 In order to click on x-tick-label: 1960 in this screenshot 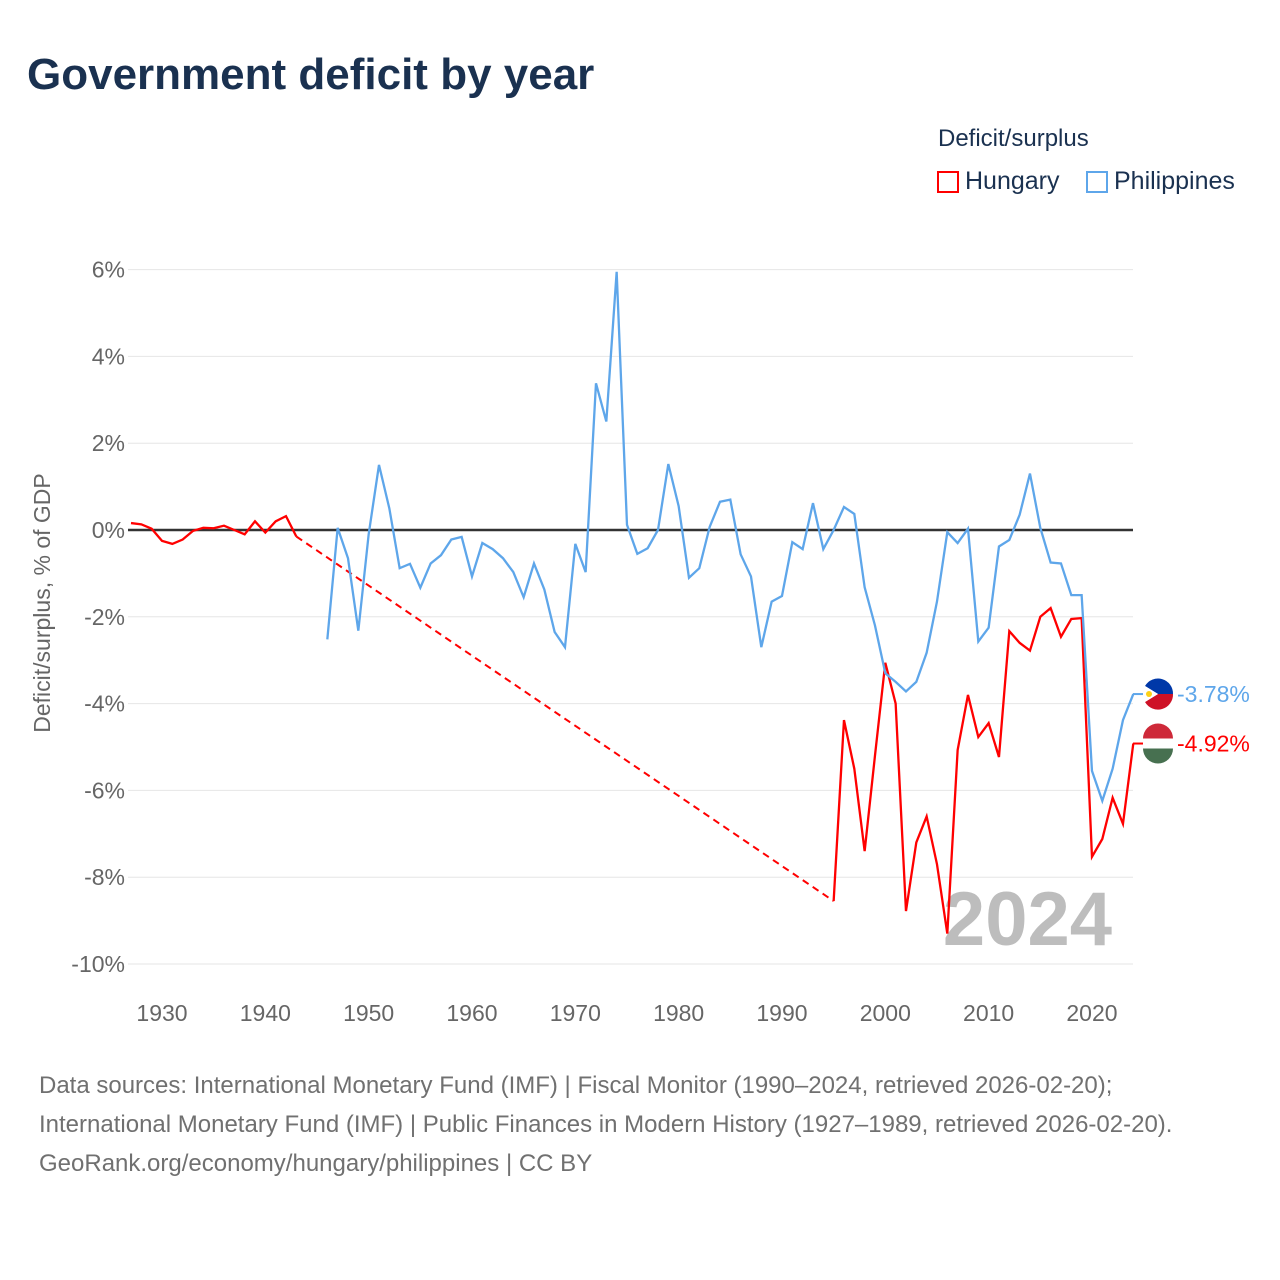, I will do `click(471, 1013)`.